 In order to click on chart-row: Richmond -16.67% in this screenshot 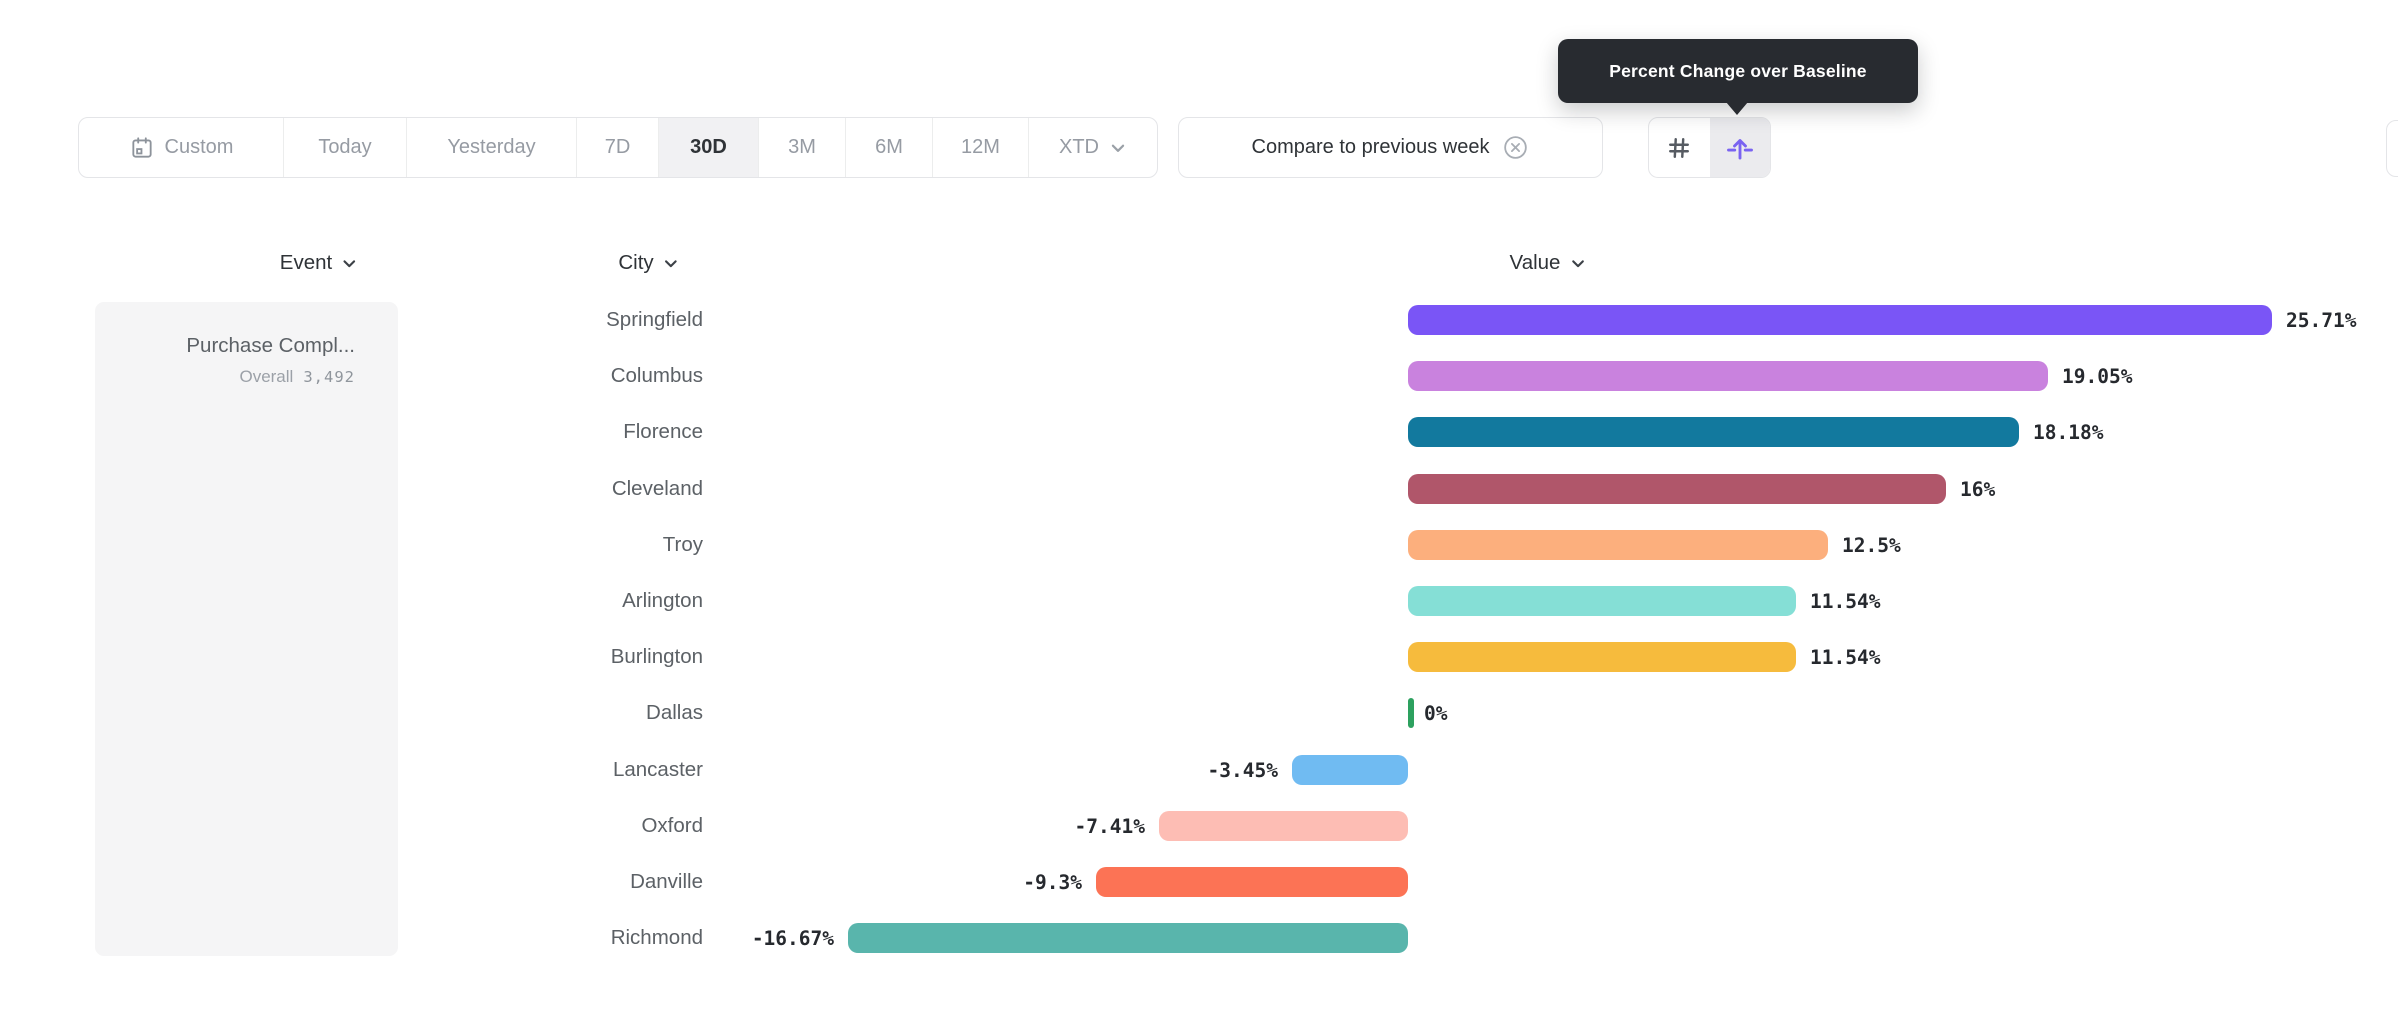, I will do `click(1199, 938)`.